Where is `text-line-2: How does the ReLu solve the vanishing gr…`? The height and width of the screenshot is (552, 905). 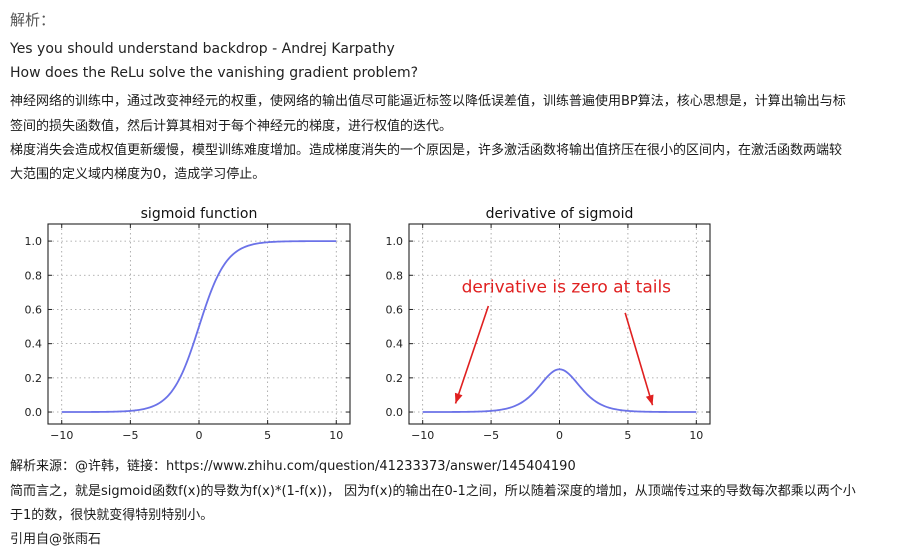 text-line-2: How does the ReLu solve the vanishing gr… is located at coordinates (214, 73).